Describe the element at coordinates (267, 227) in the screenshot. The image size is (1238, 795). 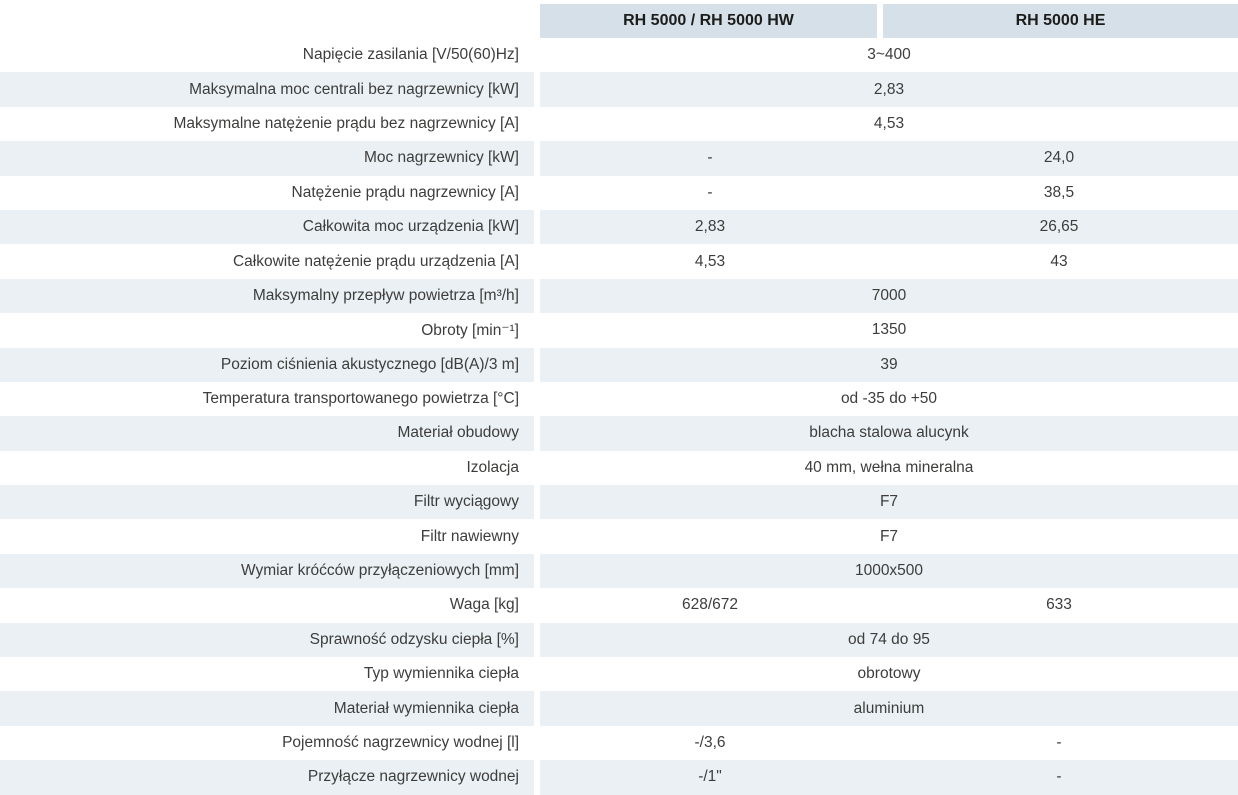
I see `row-label: Całkowita moc urządzenia [kW]` at that location.